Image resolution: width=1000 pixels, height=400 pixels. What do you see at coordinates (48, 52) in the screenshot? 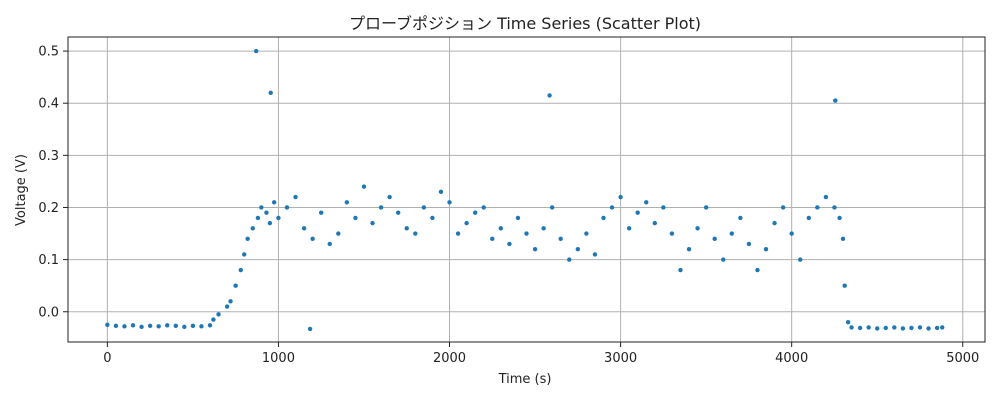
I see `y-tick-label: 0.5` at bounding box center [48, 52].